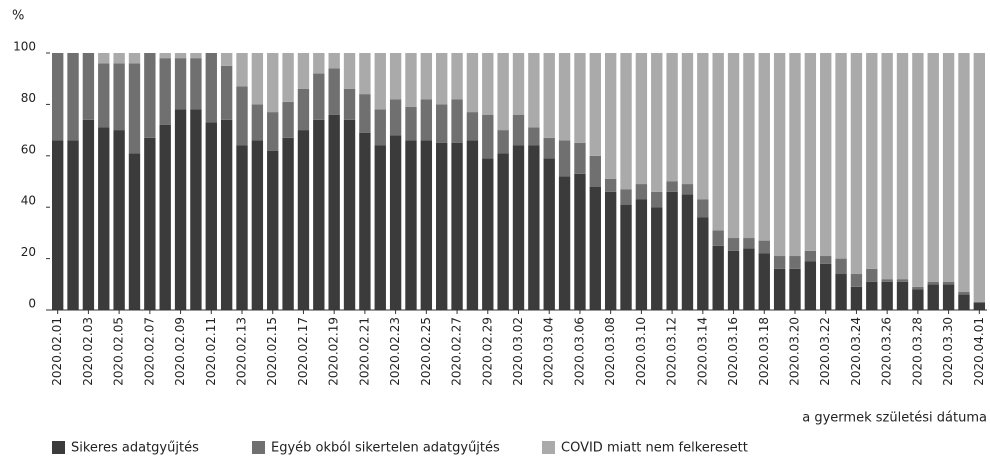 The height and width of the screenshot is (460, 990). I want to click on x-tick-label: 2020.03.20, so click(794, 351).